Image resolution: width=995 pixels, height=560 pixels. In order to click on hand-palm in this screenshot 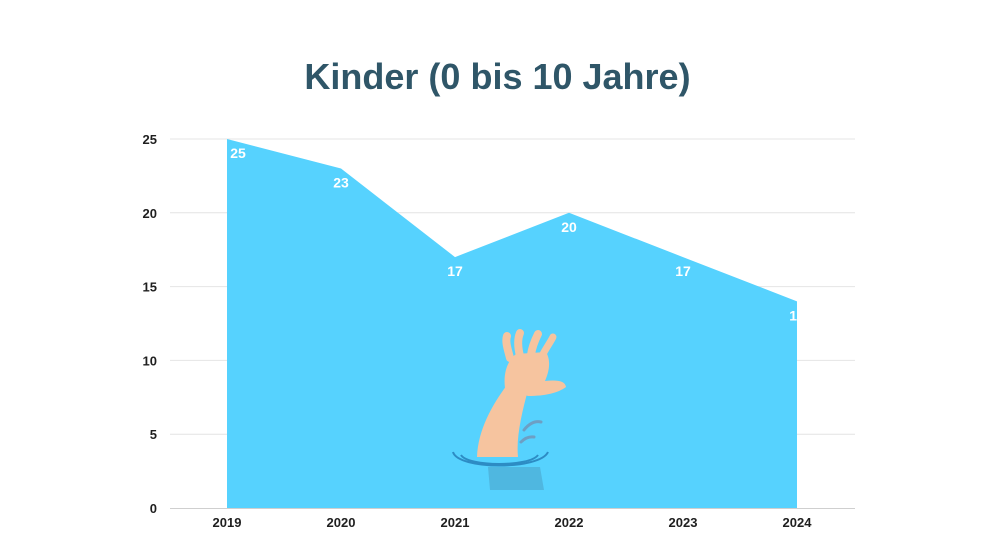, I will do `click(535, 374)`.